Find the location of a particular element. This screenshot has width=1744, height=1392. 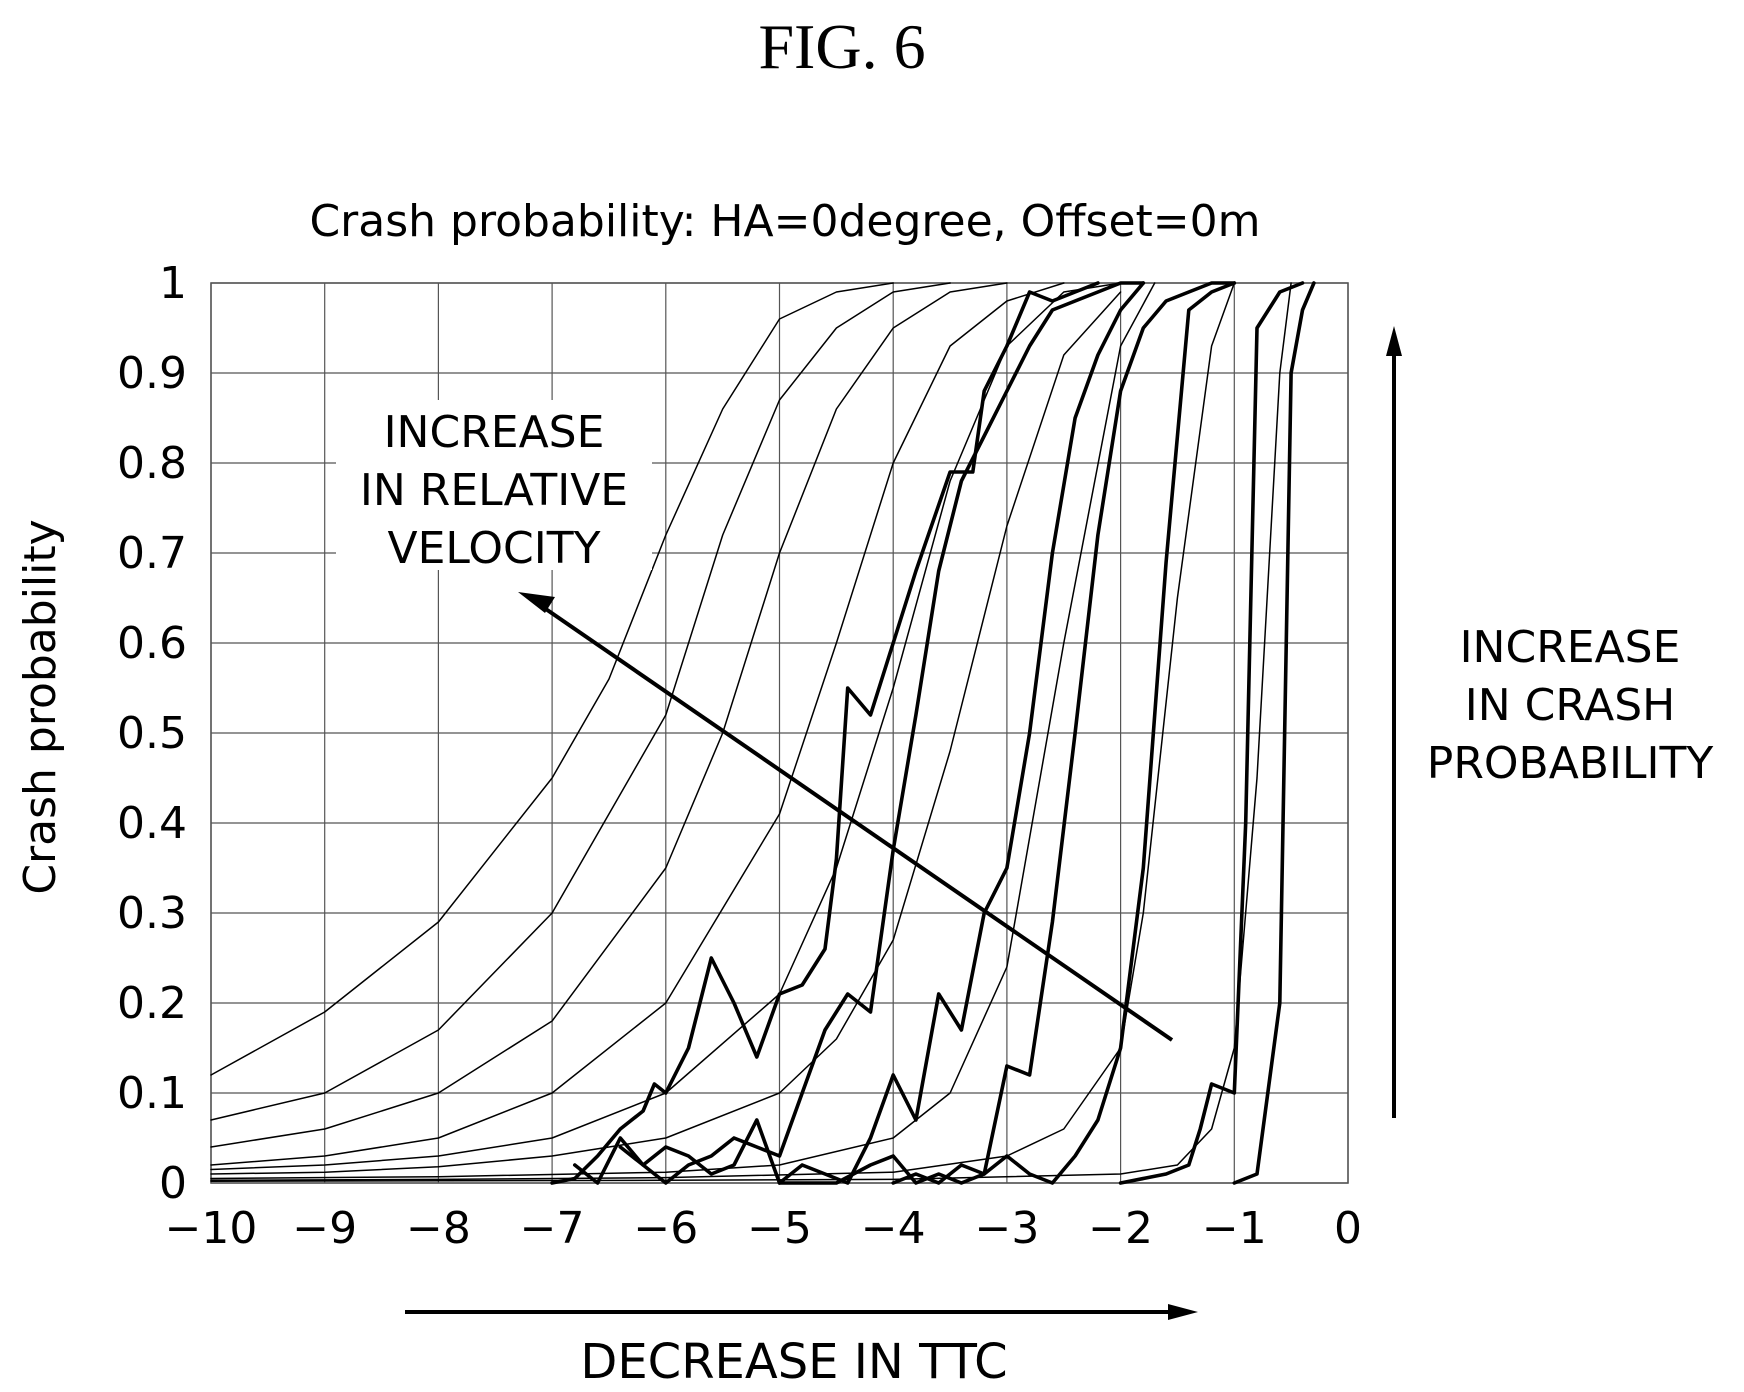

x-tick-label: −5 is located at coordinates (779, 1228).